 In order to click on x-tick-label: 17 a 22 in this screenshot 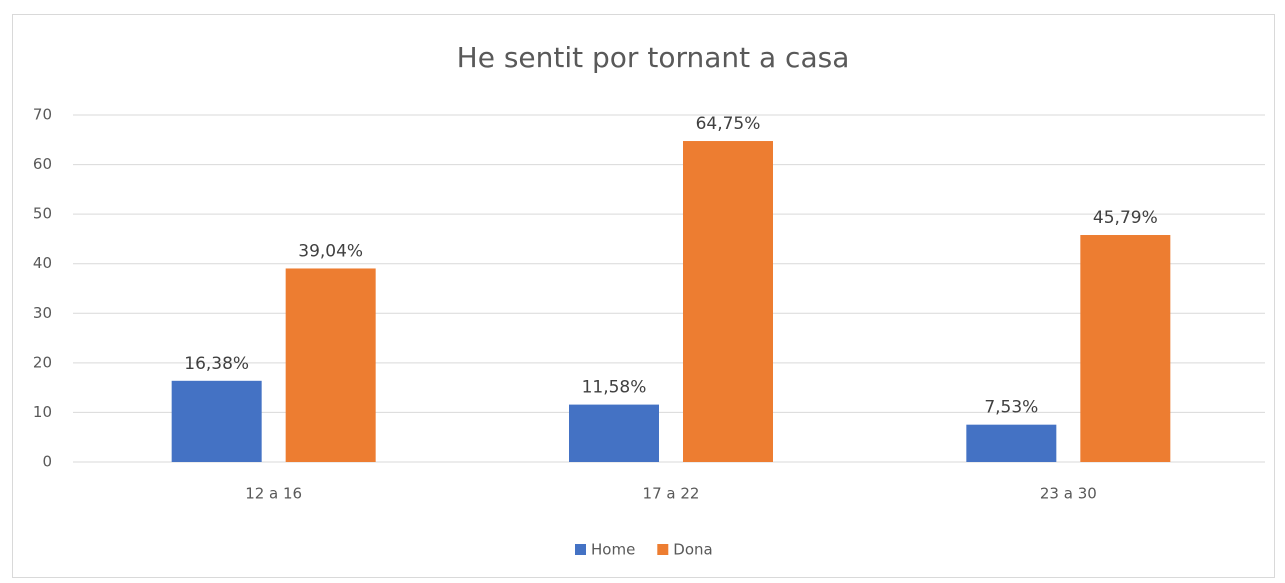, I will do `click(671, 494)`.